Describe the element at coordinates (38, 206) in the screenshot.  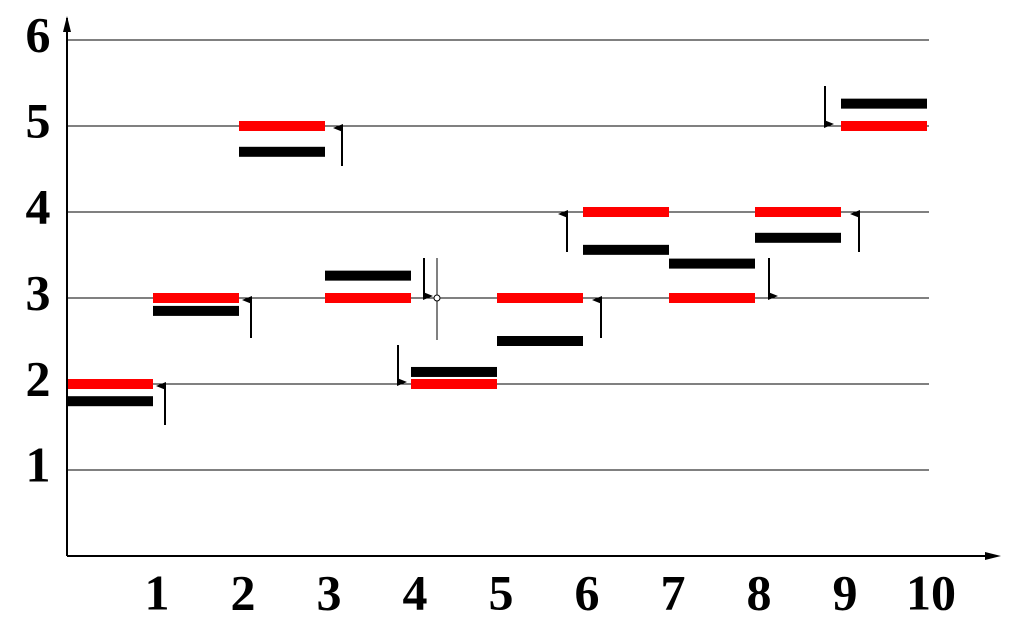
I see `y-tick-label: 4` at that location.